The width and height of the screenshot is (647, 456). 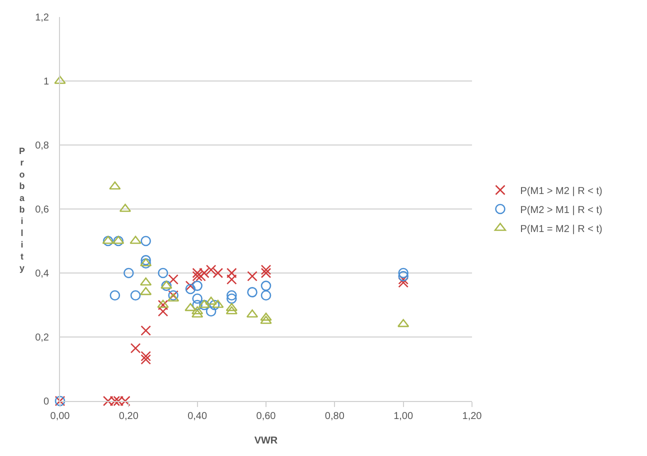 I want to click on x-tick-label: 0,60, so click(x=266, y=416).